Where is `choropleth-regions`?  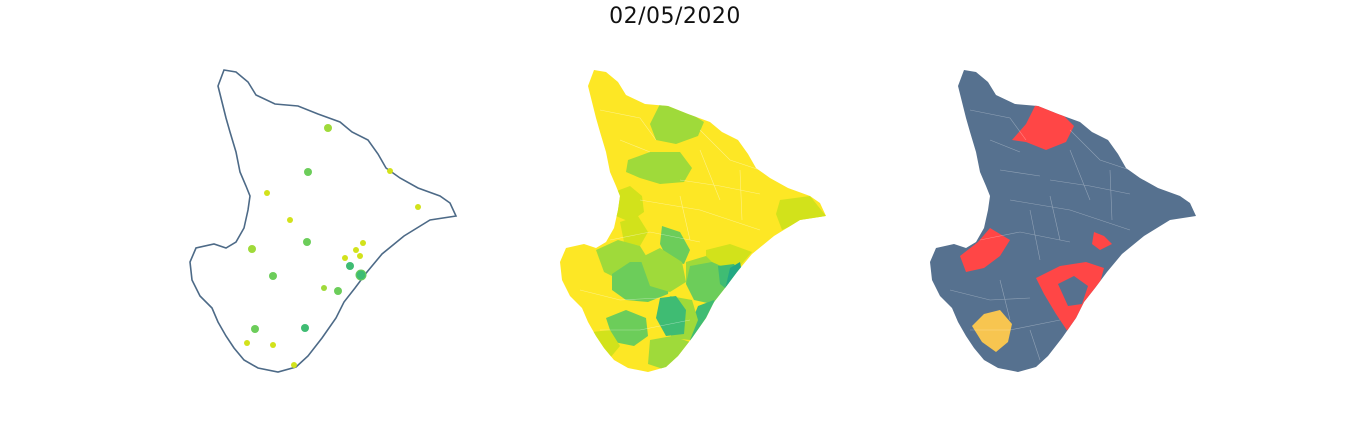
choropleth-regions is located at coordinates (693, 221).